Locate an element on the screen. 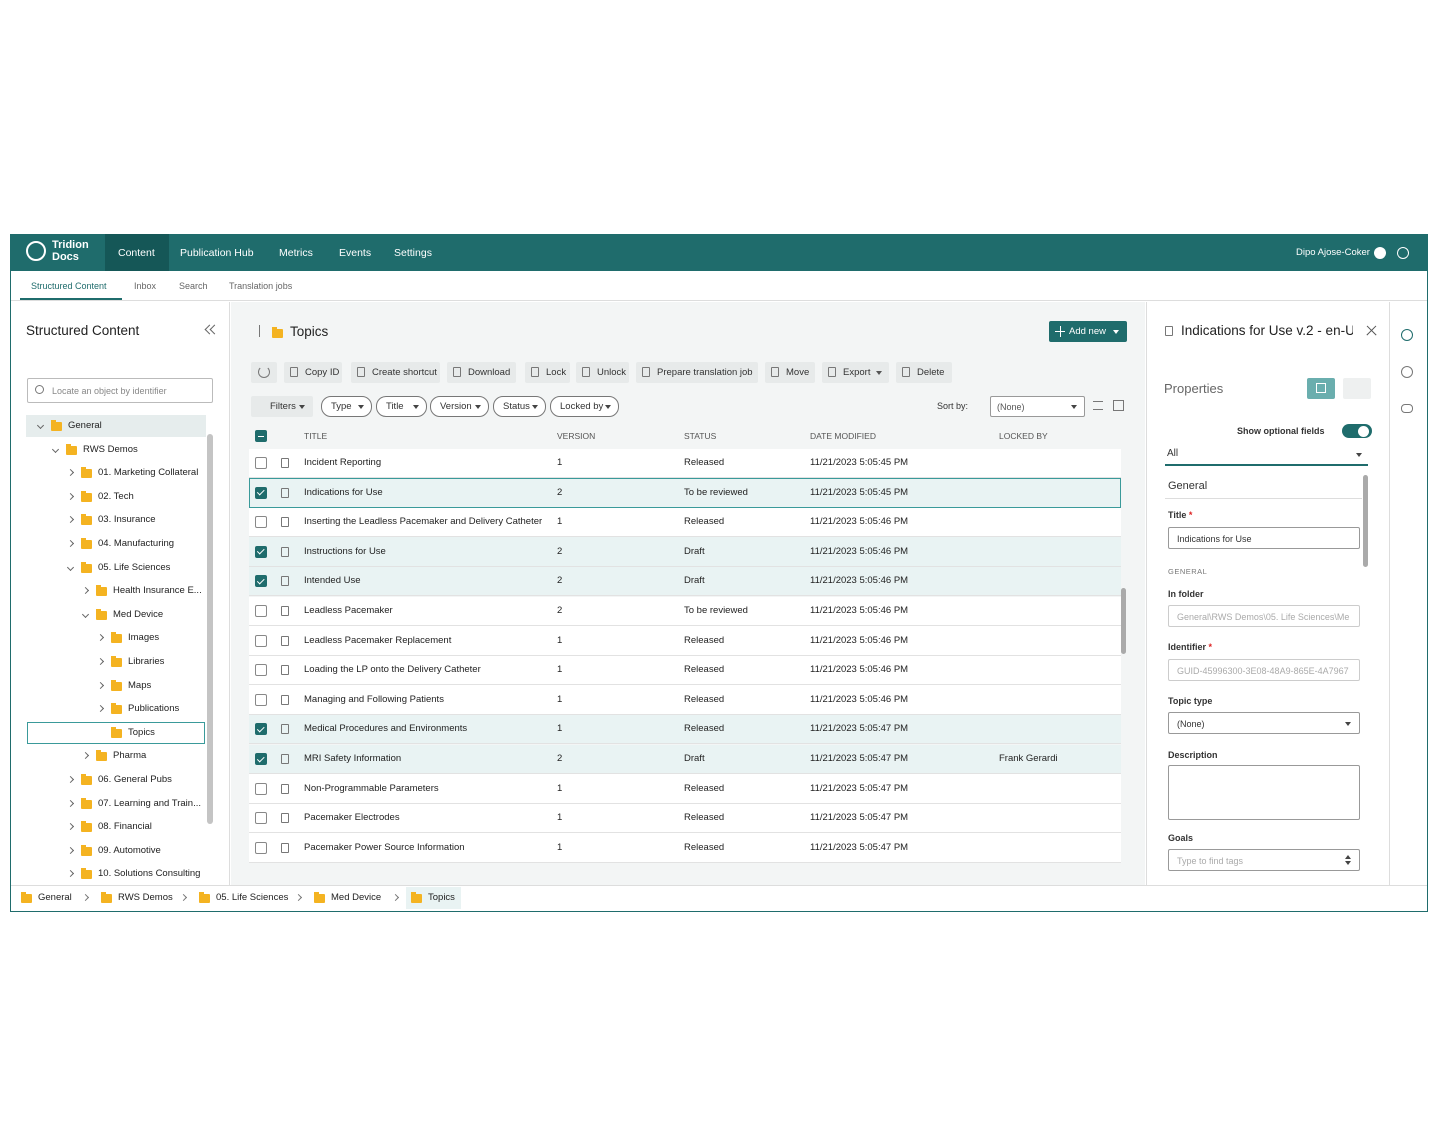  column-header: STATUS is located at coordinates (700, 436).